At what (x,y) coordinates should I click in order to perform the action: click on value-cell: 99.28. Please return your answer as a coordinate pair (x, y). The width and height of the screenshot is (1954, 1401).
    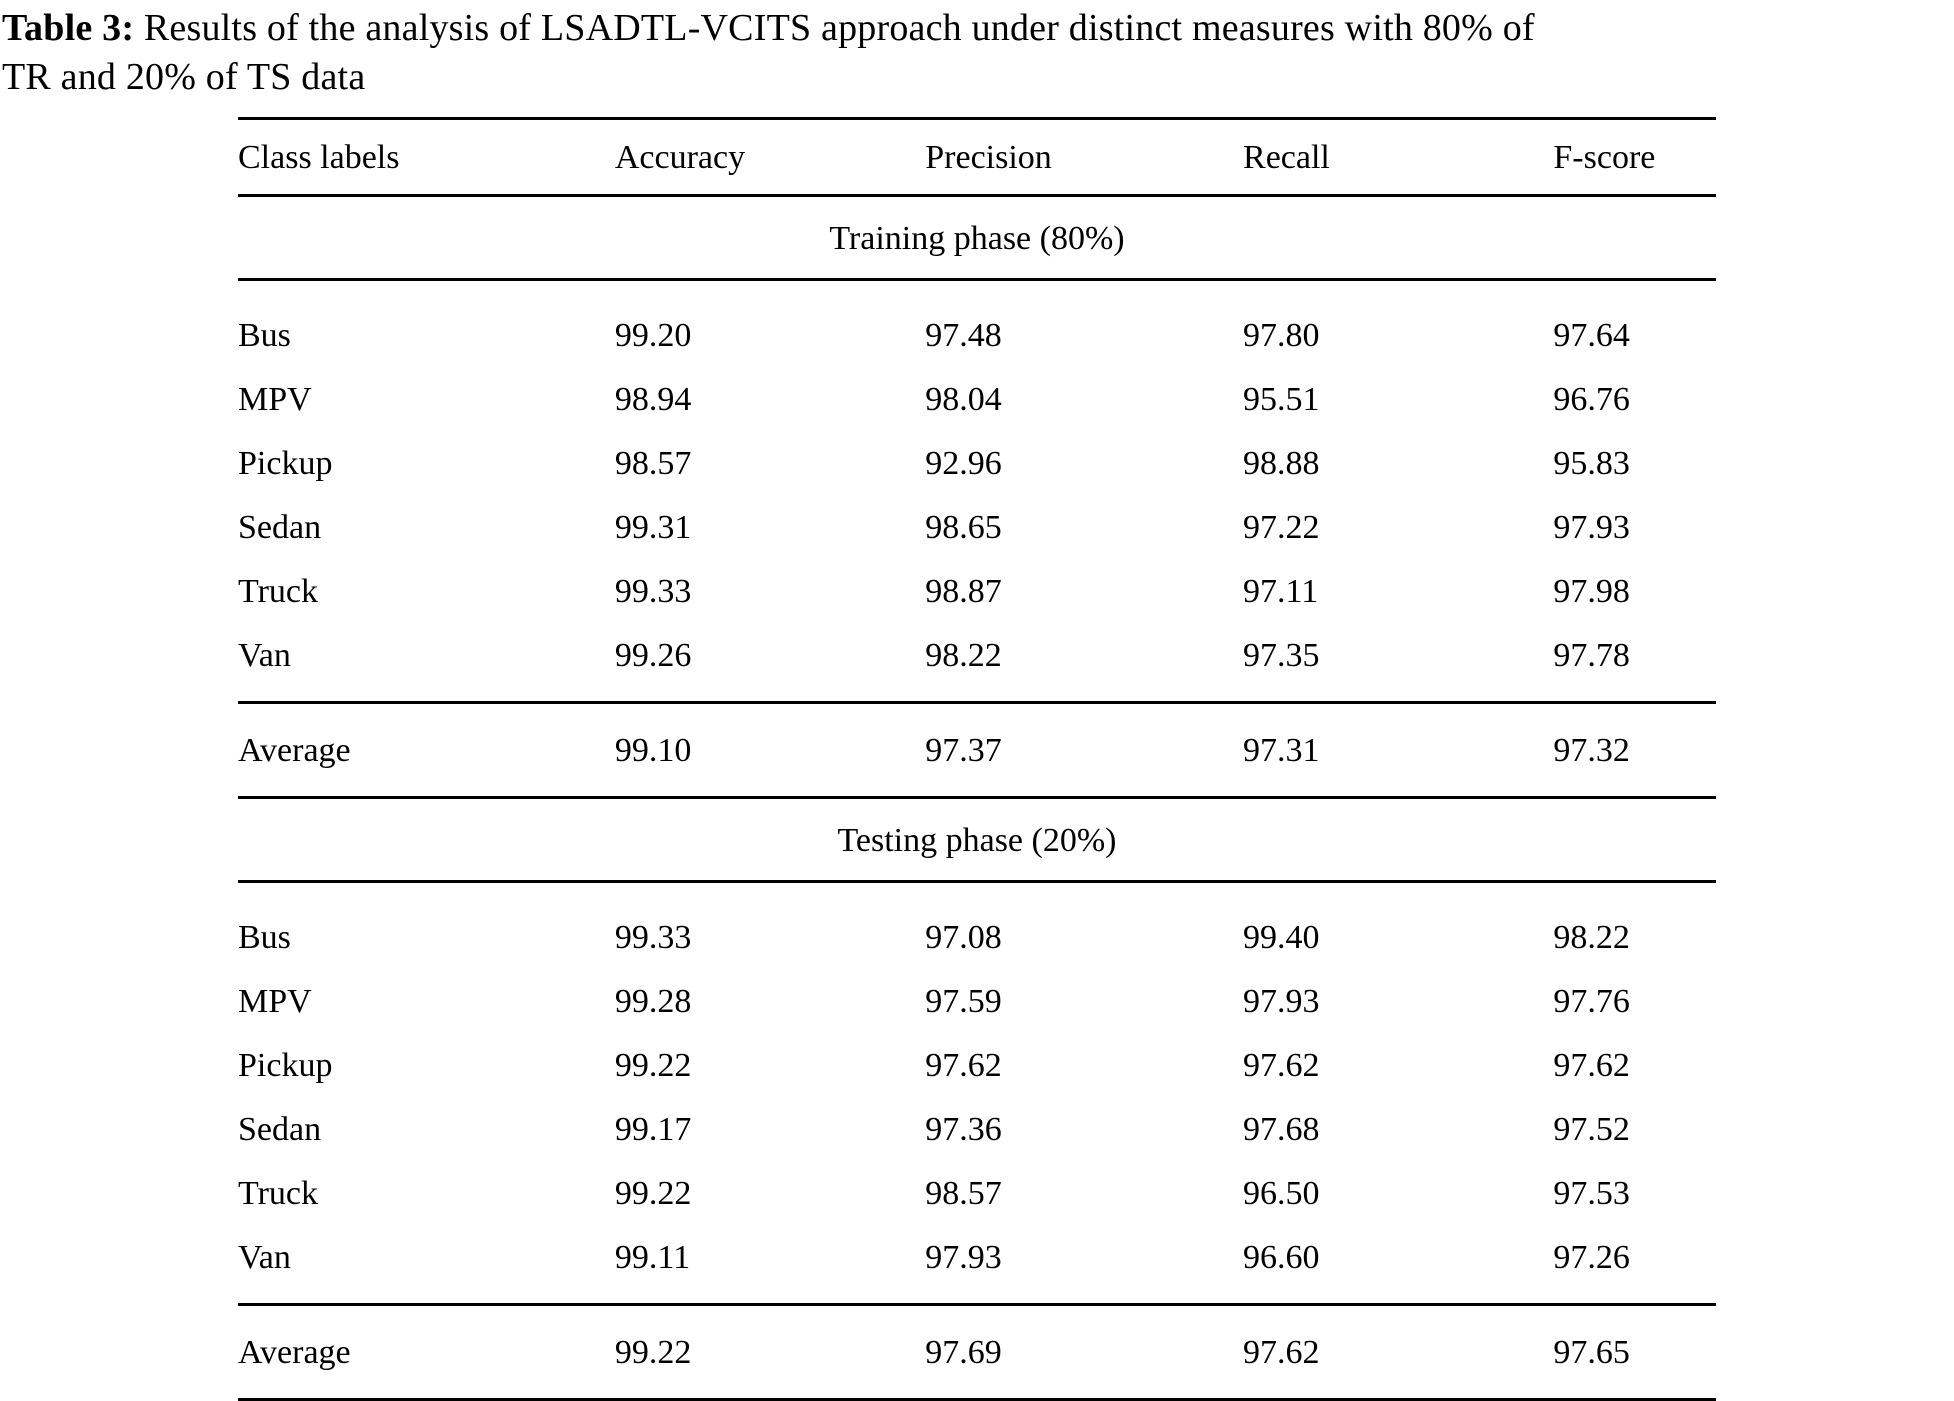
    Looking at the image, I should click on (653, 1001).